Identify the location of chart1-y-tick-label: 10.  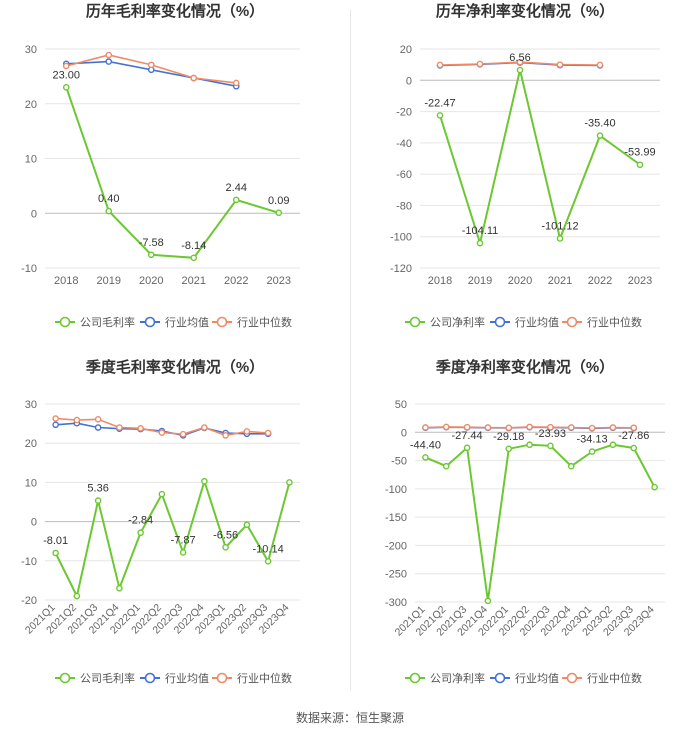
(31, 160).